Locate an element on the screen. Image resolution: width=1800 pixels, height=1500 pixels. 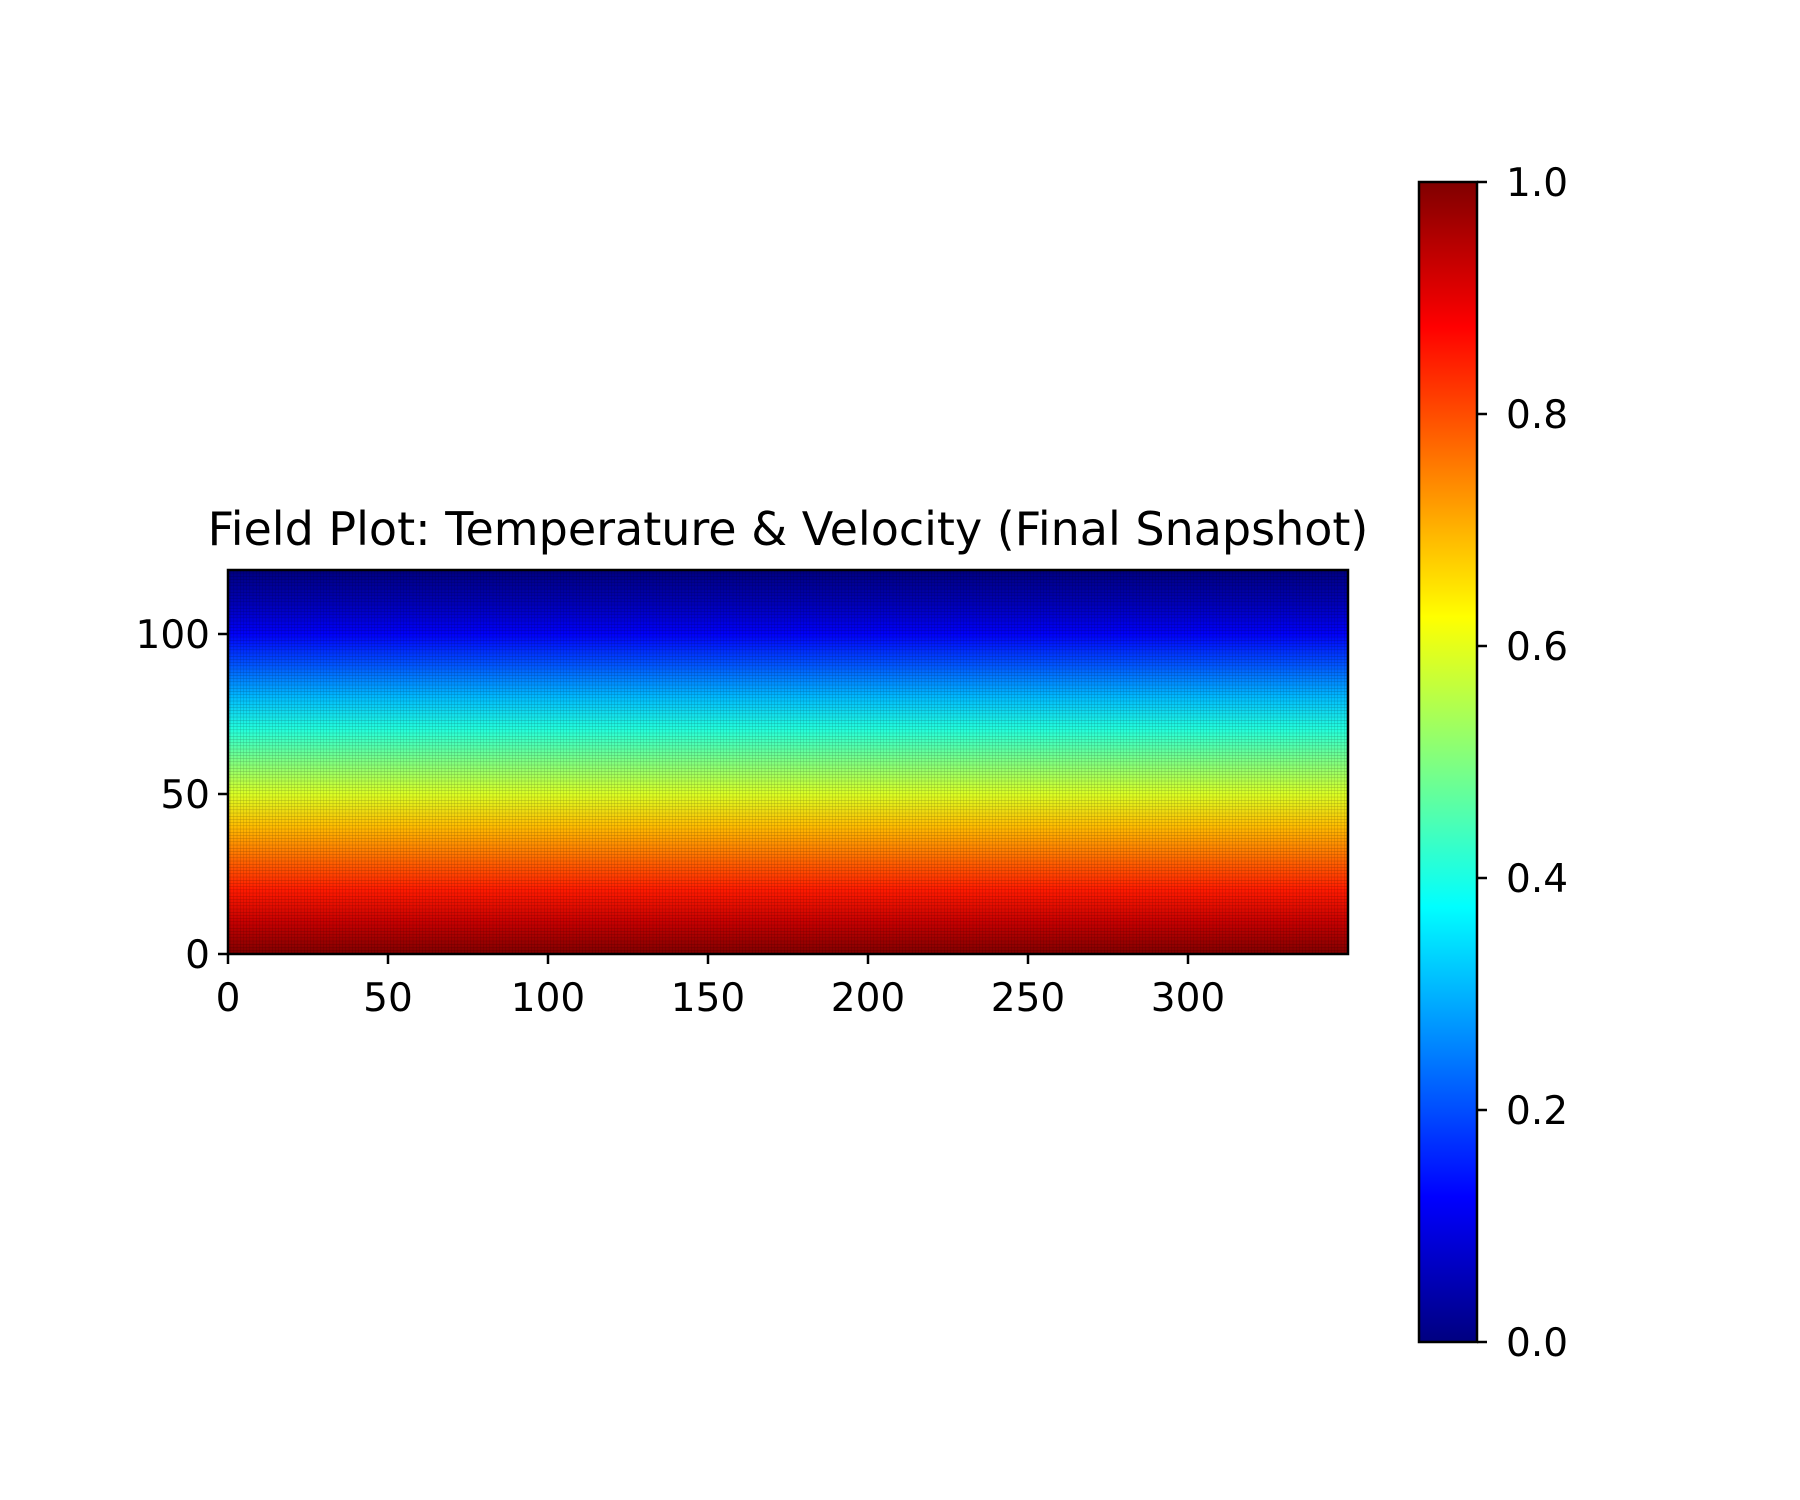
colorbar-ticks: 0.0 0.2 0.4 0.6 0.8 1.0 is located at coordinates (1522, 763).